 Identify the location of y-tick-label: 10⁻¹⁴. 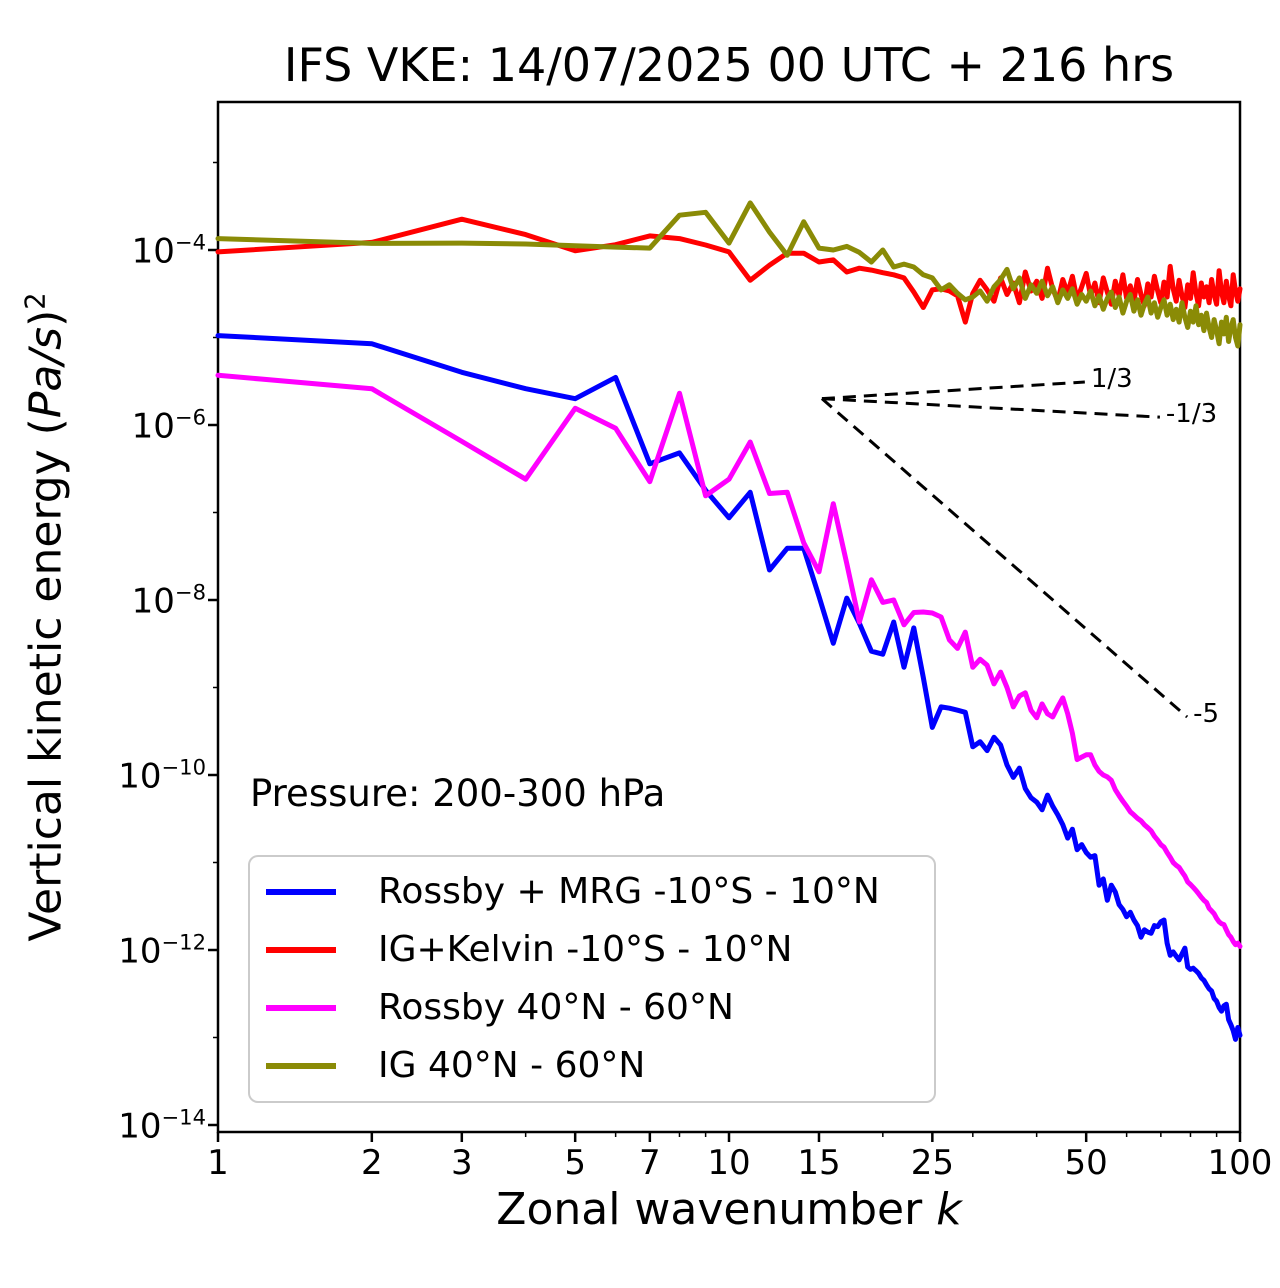
(162, 1125).